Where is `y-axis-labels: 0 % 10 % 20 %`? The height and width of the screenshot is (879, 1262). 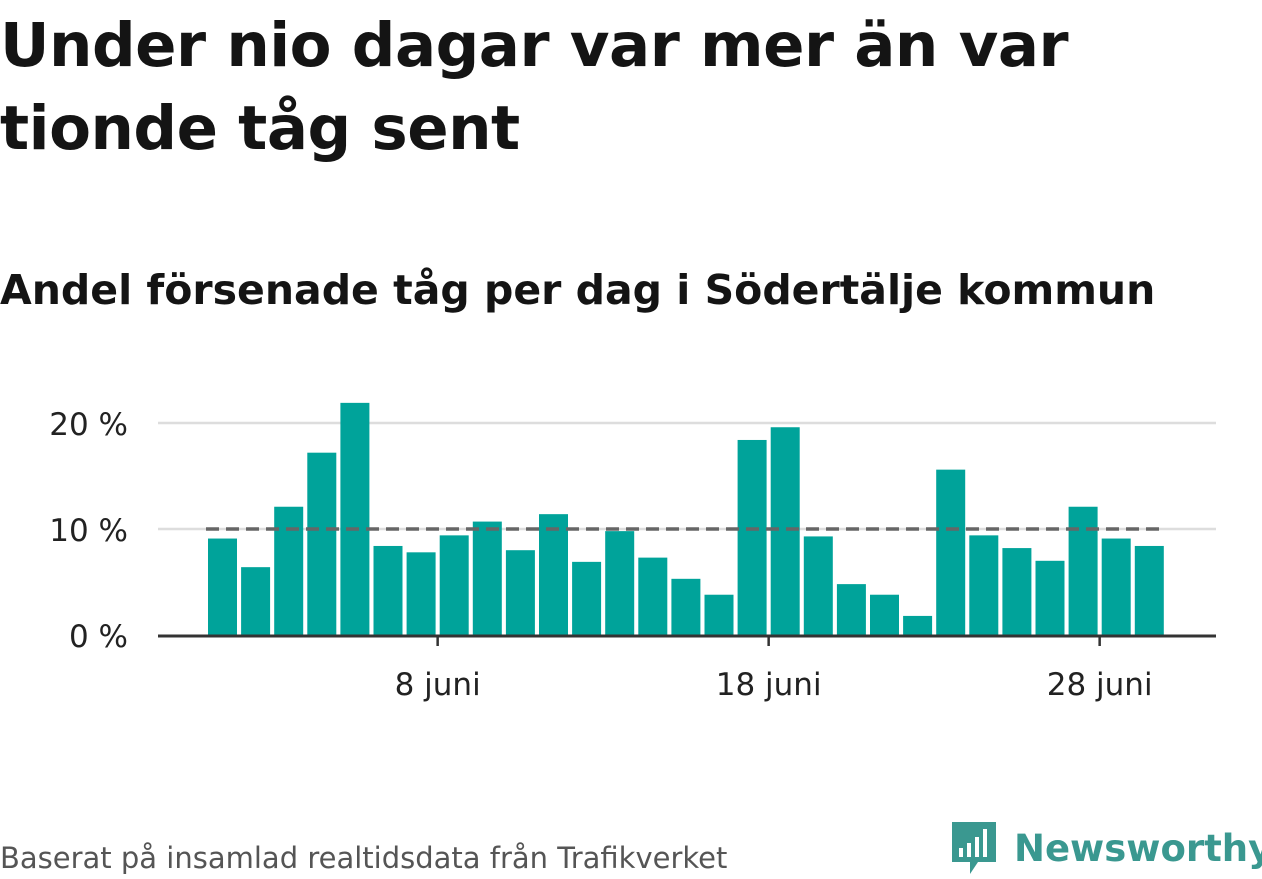
y-axis-labels: 0 % 10 % 20 % is located at coordinates (88, 531).